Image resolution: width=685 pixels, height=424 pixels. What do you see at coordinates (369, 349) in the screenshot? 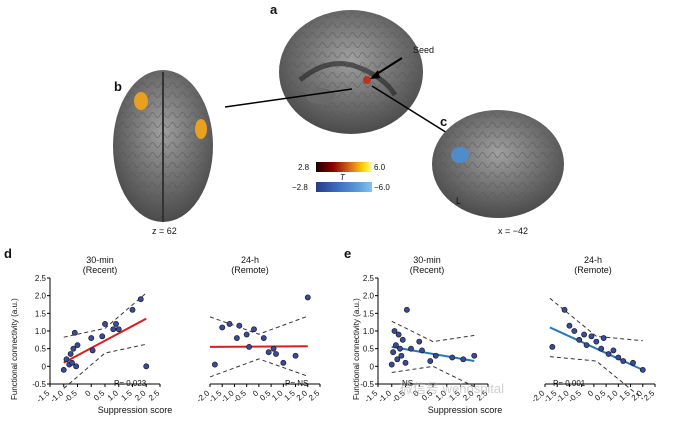
I see `y-tick-label: 0.5` at bounding box center [369, 349].